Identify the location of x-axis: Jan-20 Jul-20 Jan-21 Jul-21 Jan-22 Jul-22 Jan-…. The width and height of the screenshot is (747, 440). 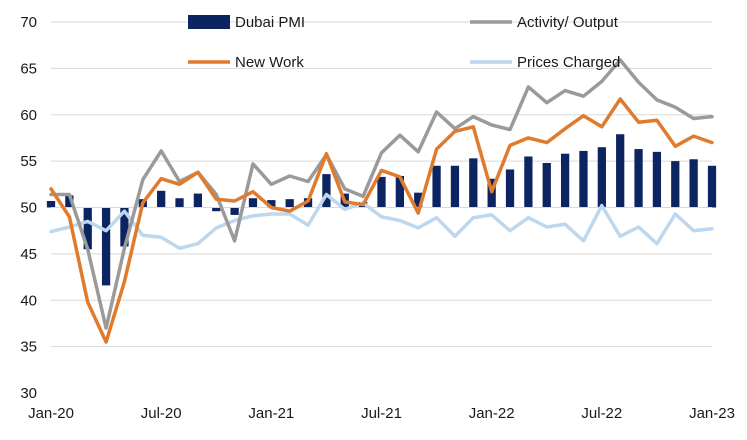
(381, 413).